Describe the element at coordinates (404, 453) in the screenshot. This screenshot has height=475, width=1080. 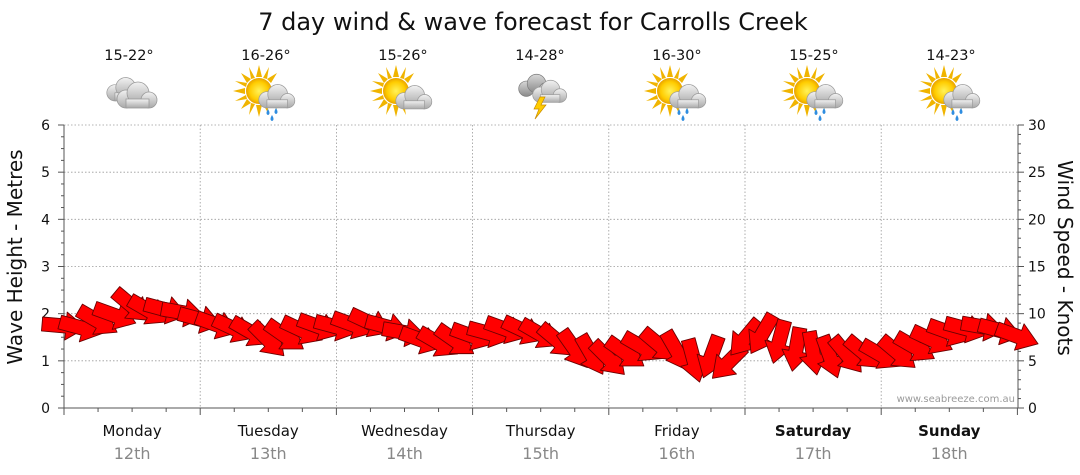
I see `day-date-label: 14th` at that location.